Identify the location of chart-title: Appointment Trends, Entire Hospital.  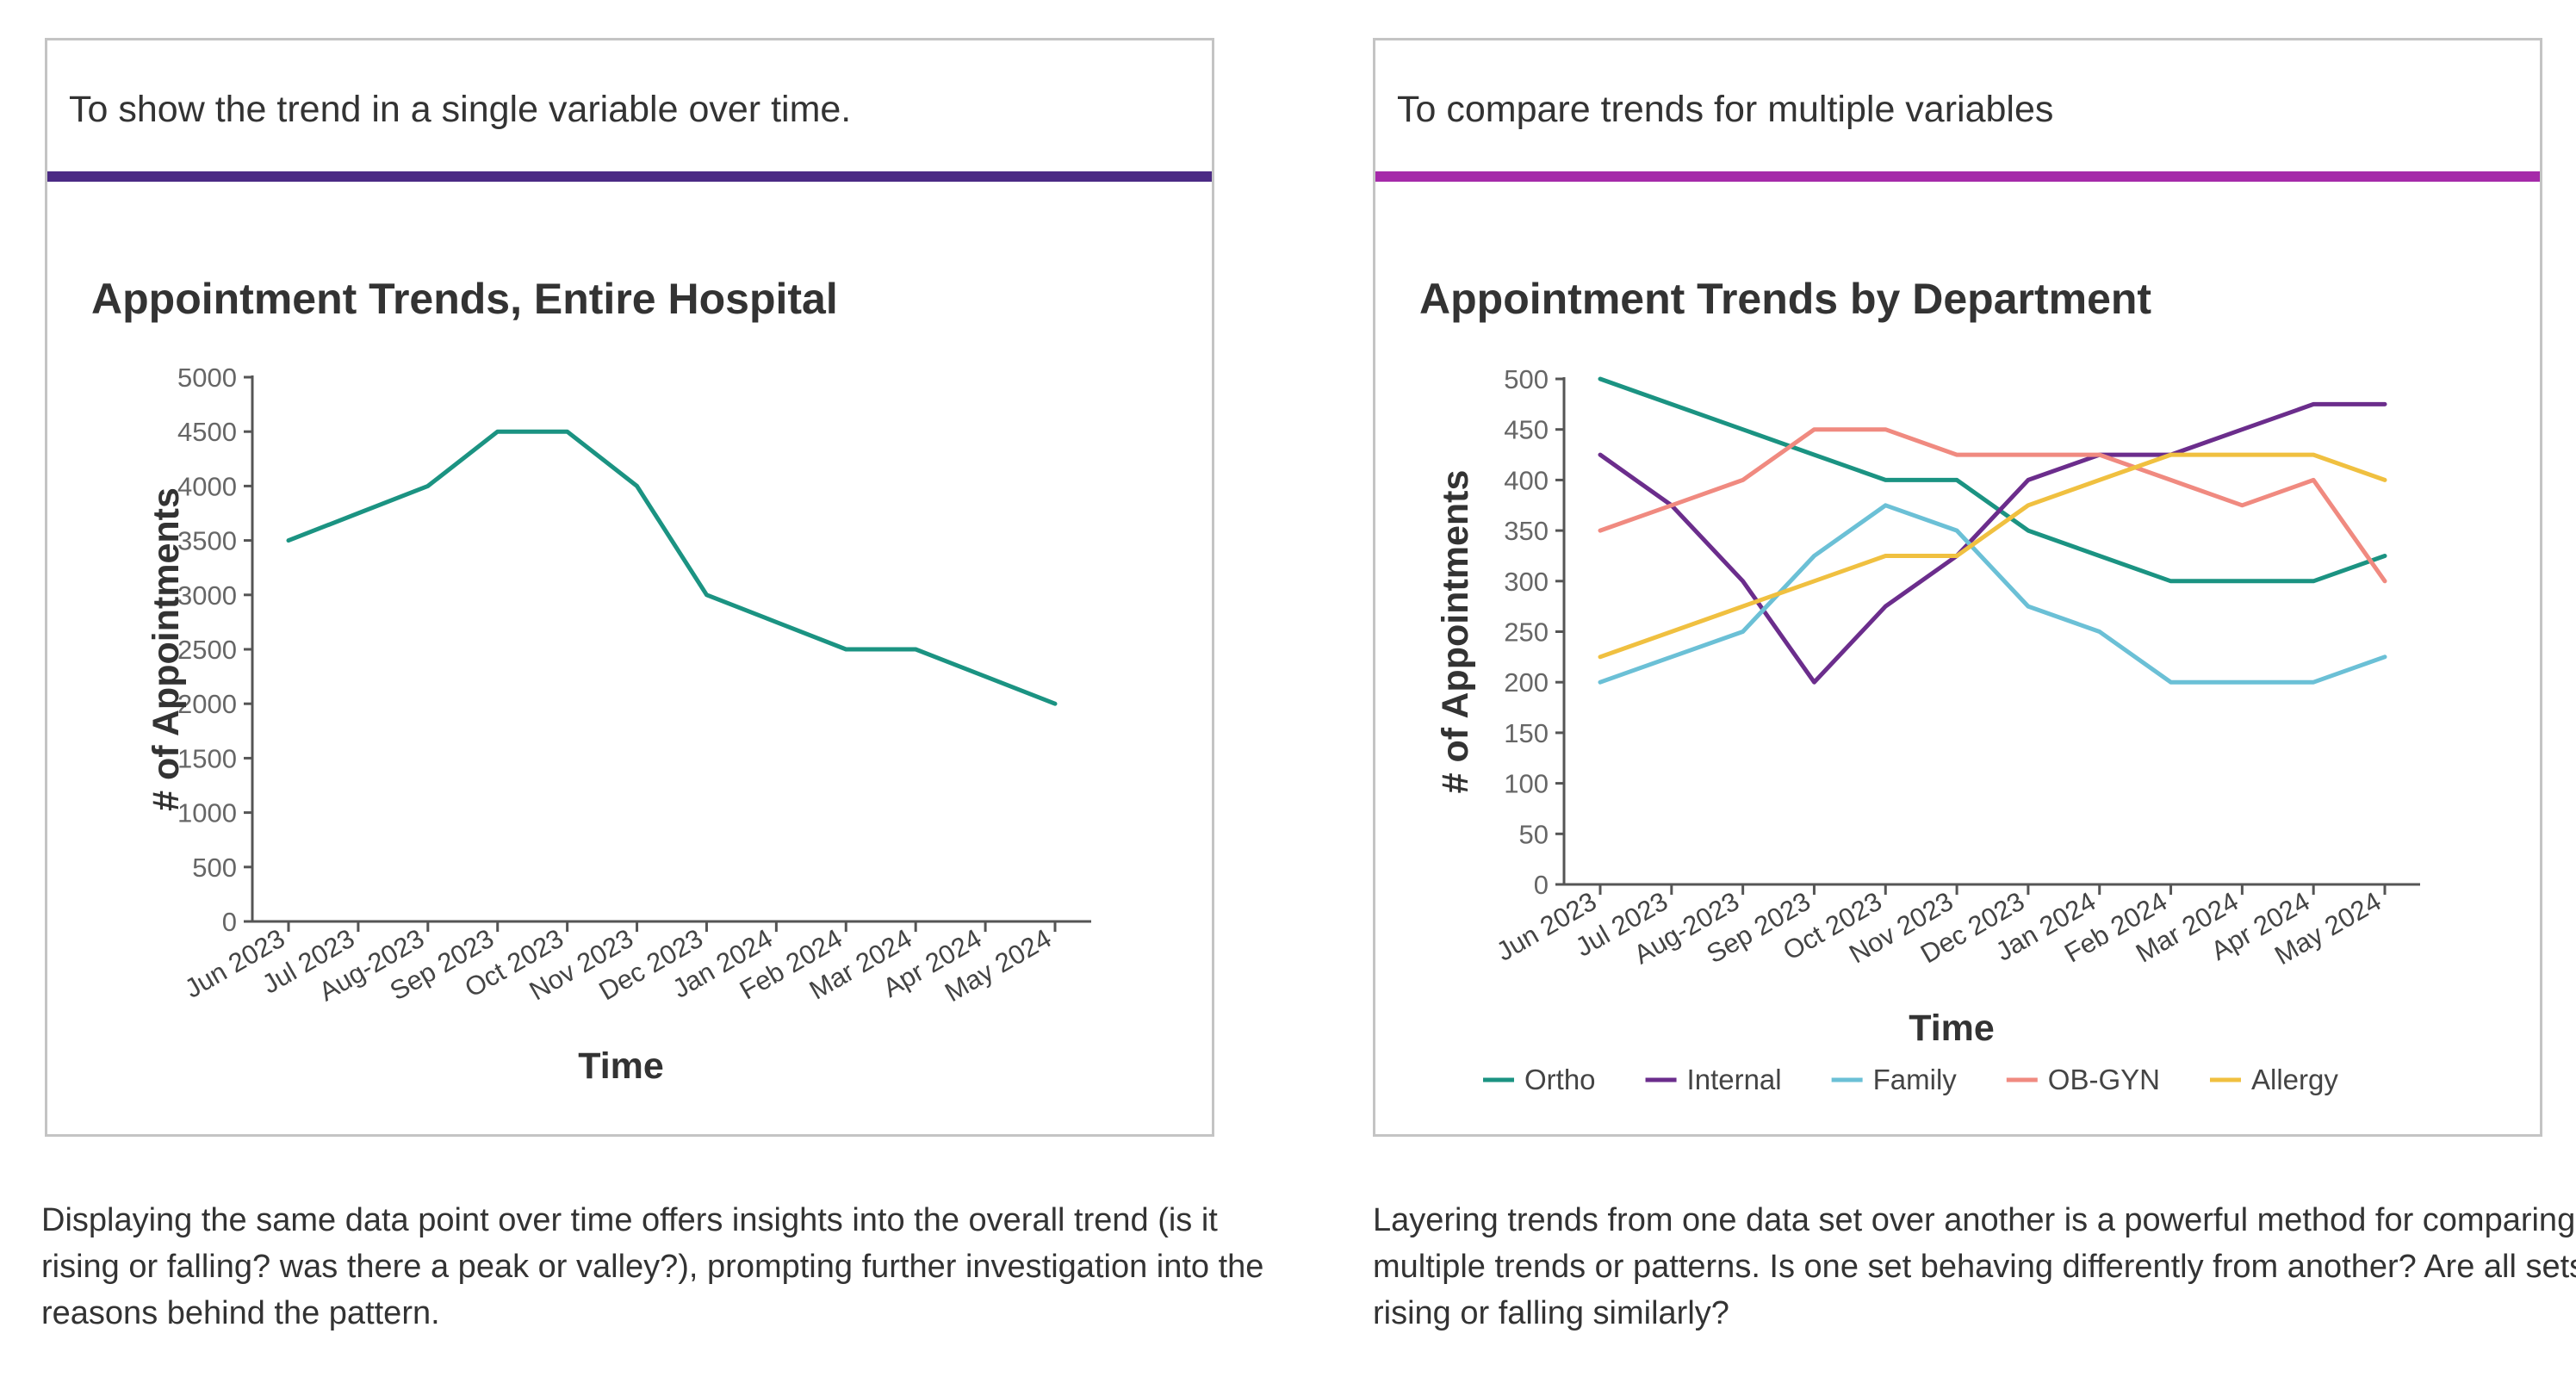
(464, 299).